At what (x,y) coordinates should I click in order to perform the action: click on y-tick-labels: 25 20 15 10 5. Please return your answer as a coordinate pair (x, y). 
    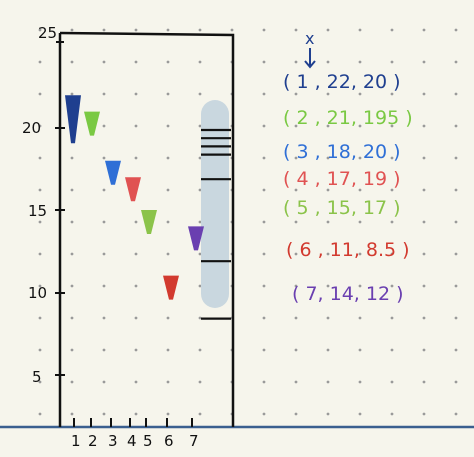
    Looking at the image, I should click on (39, 205).